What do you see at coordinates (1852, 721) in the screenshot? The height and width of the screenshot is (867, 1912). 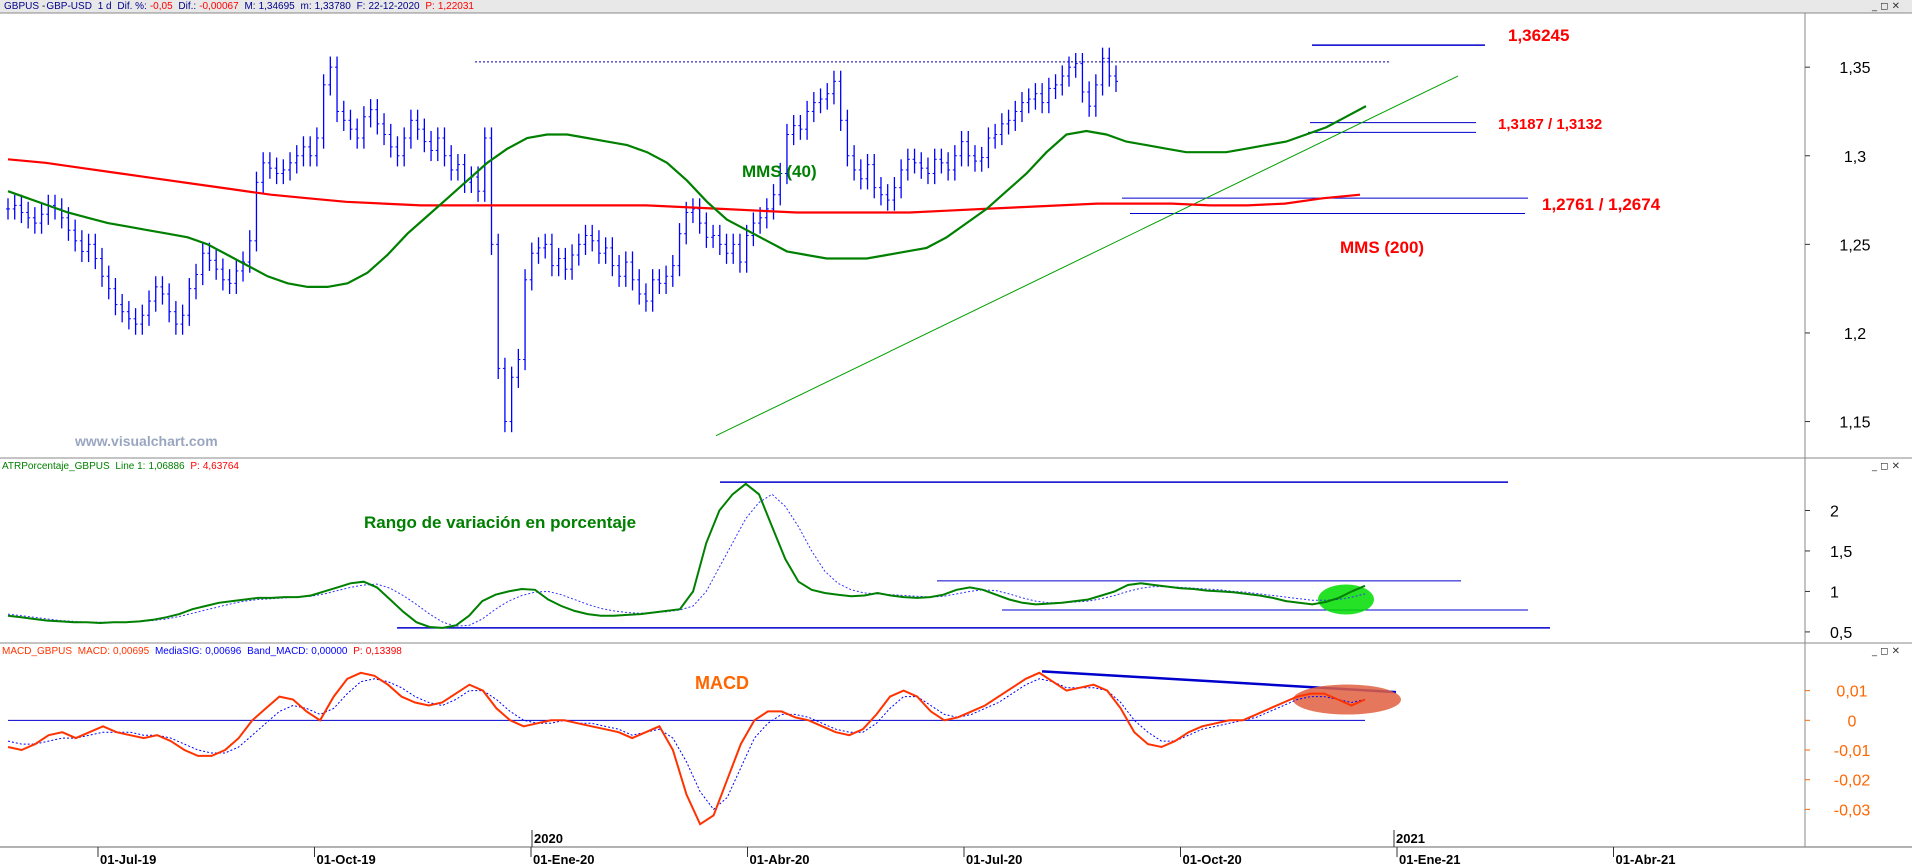 I see `macd-y-tick-label: 0` at bounding box center [1852, 721].